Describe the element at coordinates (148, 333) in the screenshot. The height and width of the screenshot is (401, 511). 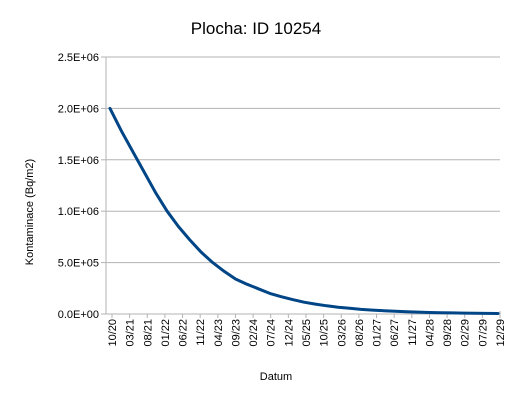
I see `x-tick-label: 08/21` at that location.